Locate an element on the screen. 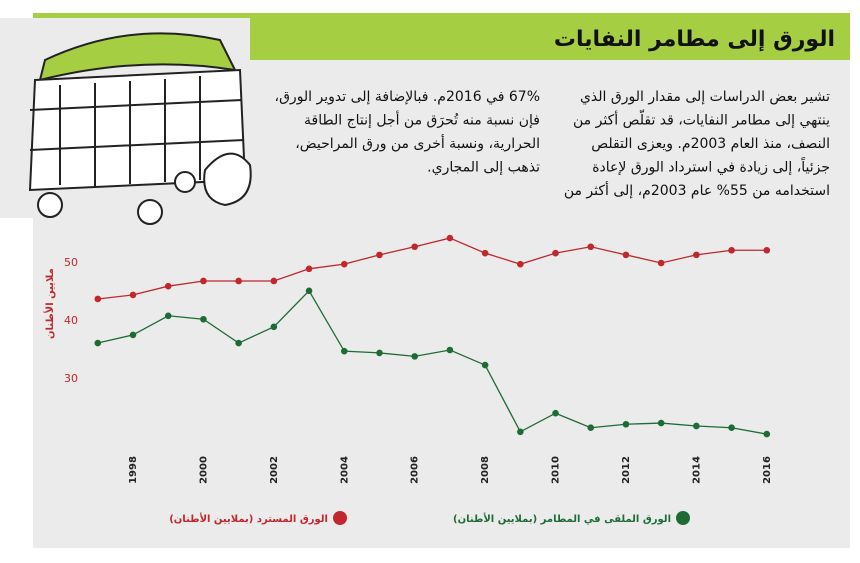 The height and width of the screenshot is (563, 860). description-line: الحرارية، ونسبة أخرى من ورق المراحيض، is located at coordinates (417, 143).